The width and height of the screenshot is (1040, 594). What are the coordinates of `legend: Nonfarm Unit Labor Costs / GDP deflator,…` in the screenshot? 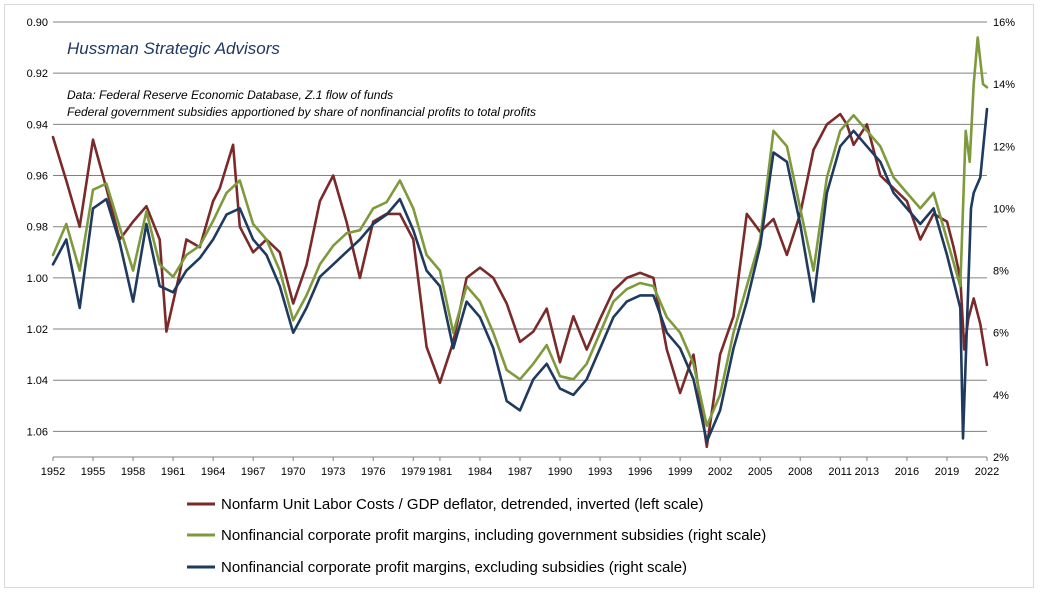 It's located at (476, 536).